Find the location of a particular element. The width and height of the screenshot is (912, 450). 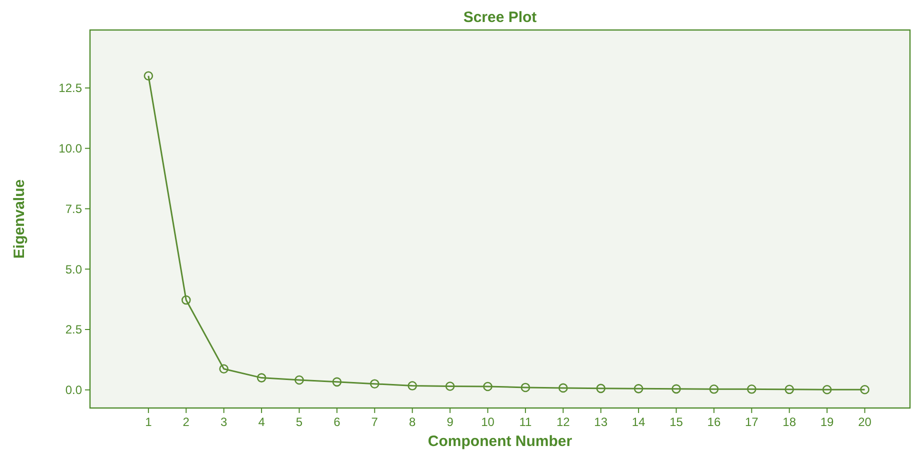

x-tick-label: 4 is located at coordinates (262, 422).